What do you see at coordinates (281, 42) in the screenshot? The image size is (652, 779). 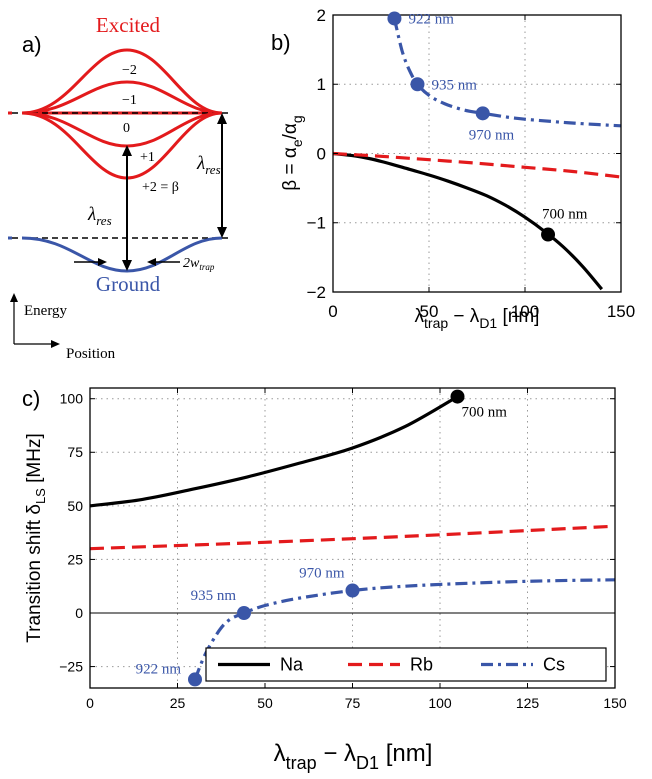 I see `panel-b-label: b)` at bounding box center [281, 42].